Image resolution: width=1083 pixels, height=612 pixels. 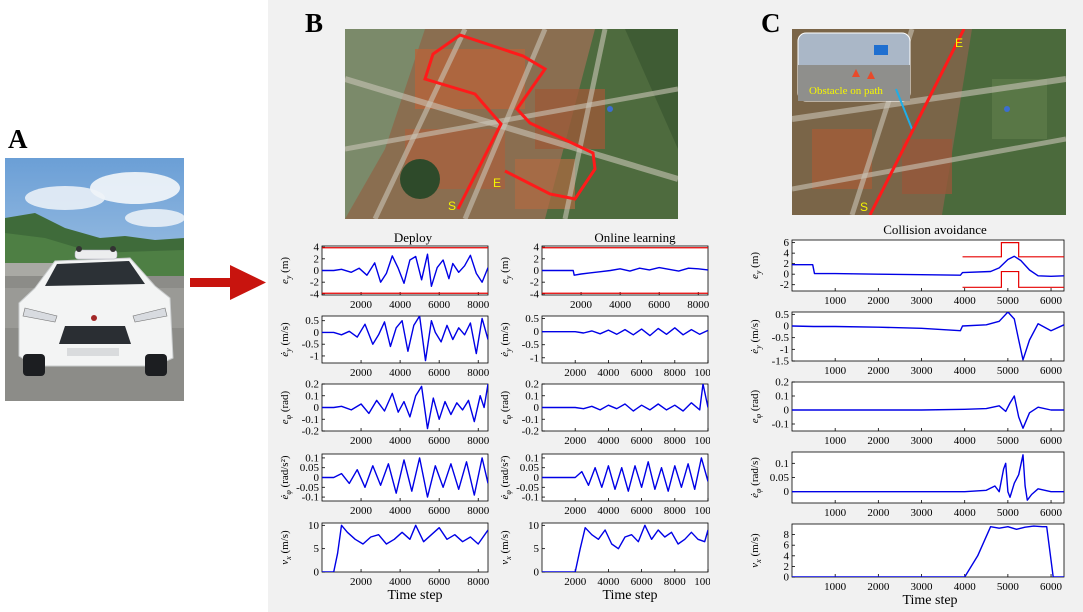 What do you see at coordinates (780, 478) in the screenshot?
I see `collision_ephidot-ytick-label: 0.05` at bounding box center [780, 478].